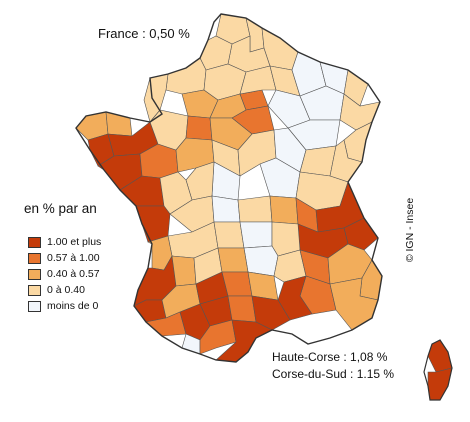  I want to click on credit-text: © IGN - Insee, so click(410, 231).